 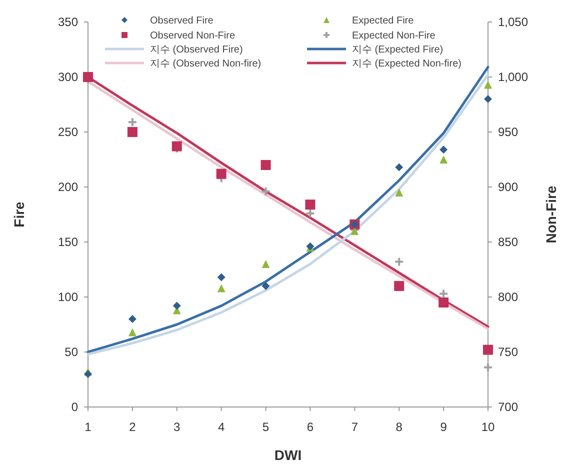 What do you see at coordinates (394, 36) in the screenshot?
I see `legend-label: Expected Non-Fire` at bounding box center [394, 36].